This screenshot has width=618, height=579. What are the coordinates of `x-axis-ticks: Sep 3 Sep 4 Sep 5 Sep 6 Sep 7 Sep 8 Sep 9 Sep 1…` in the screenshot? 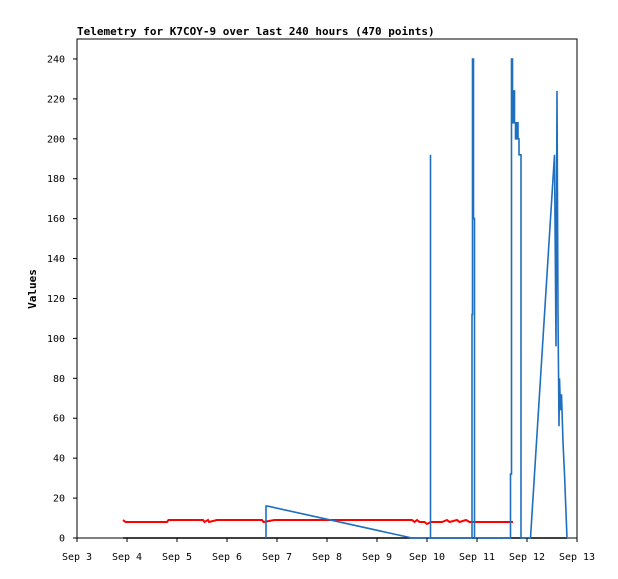 It's located at (328, 550).